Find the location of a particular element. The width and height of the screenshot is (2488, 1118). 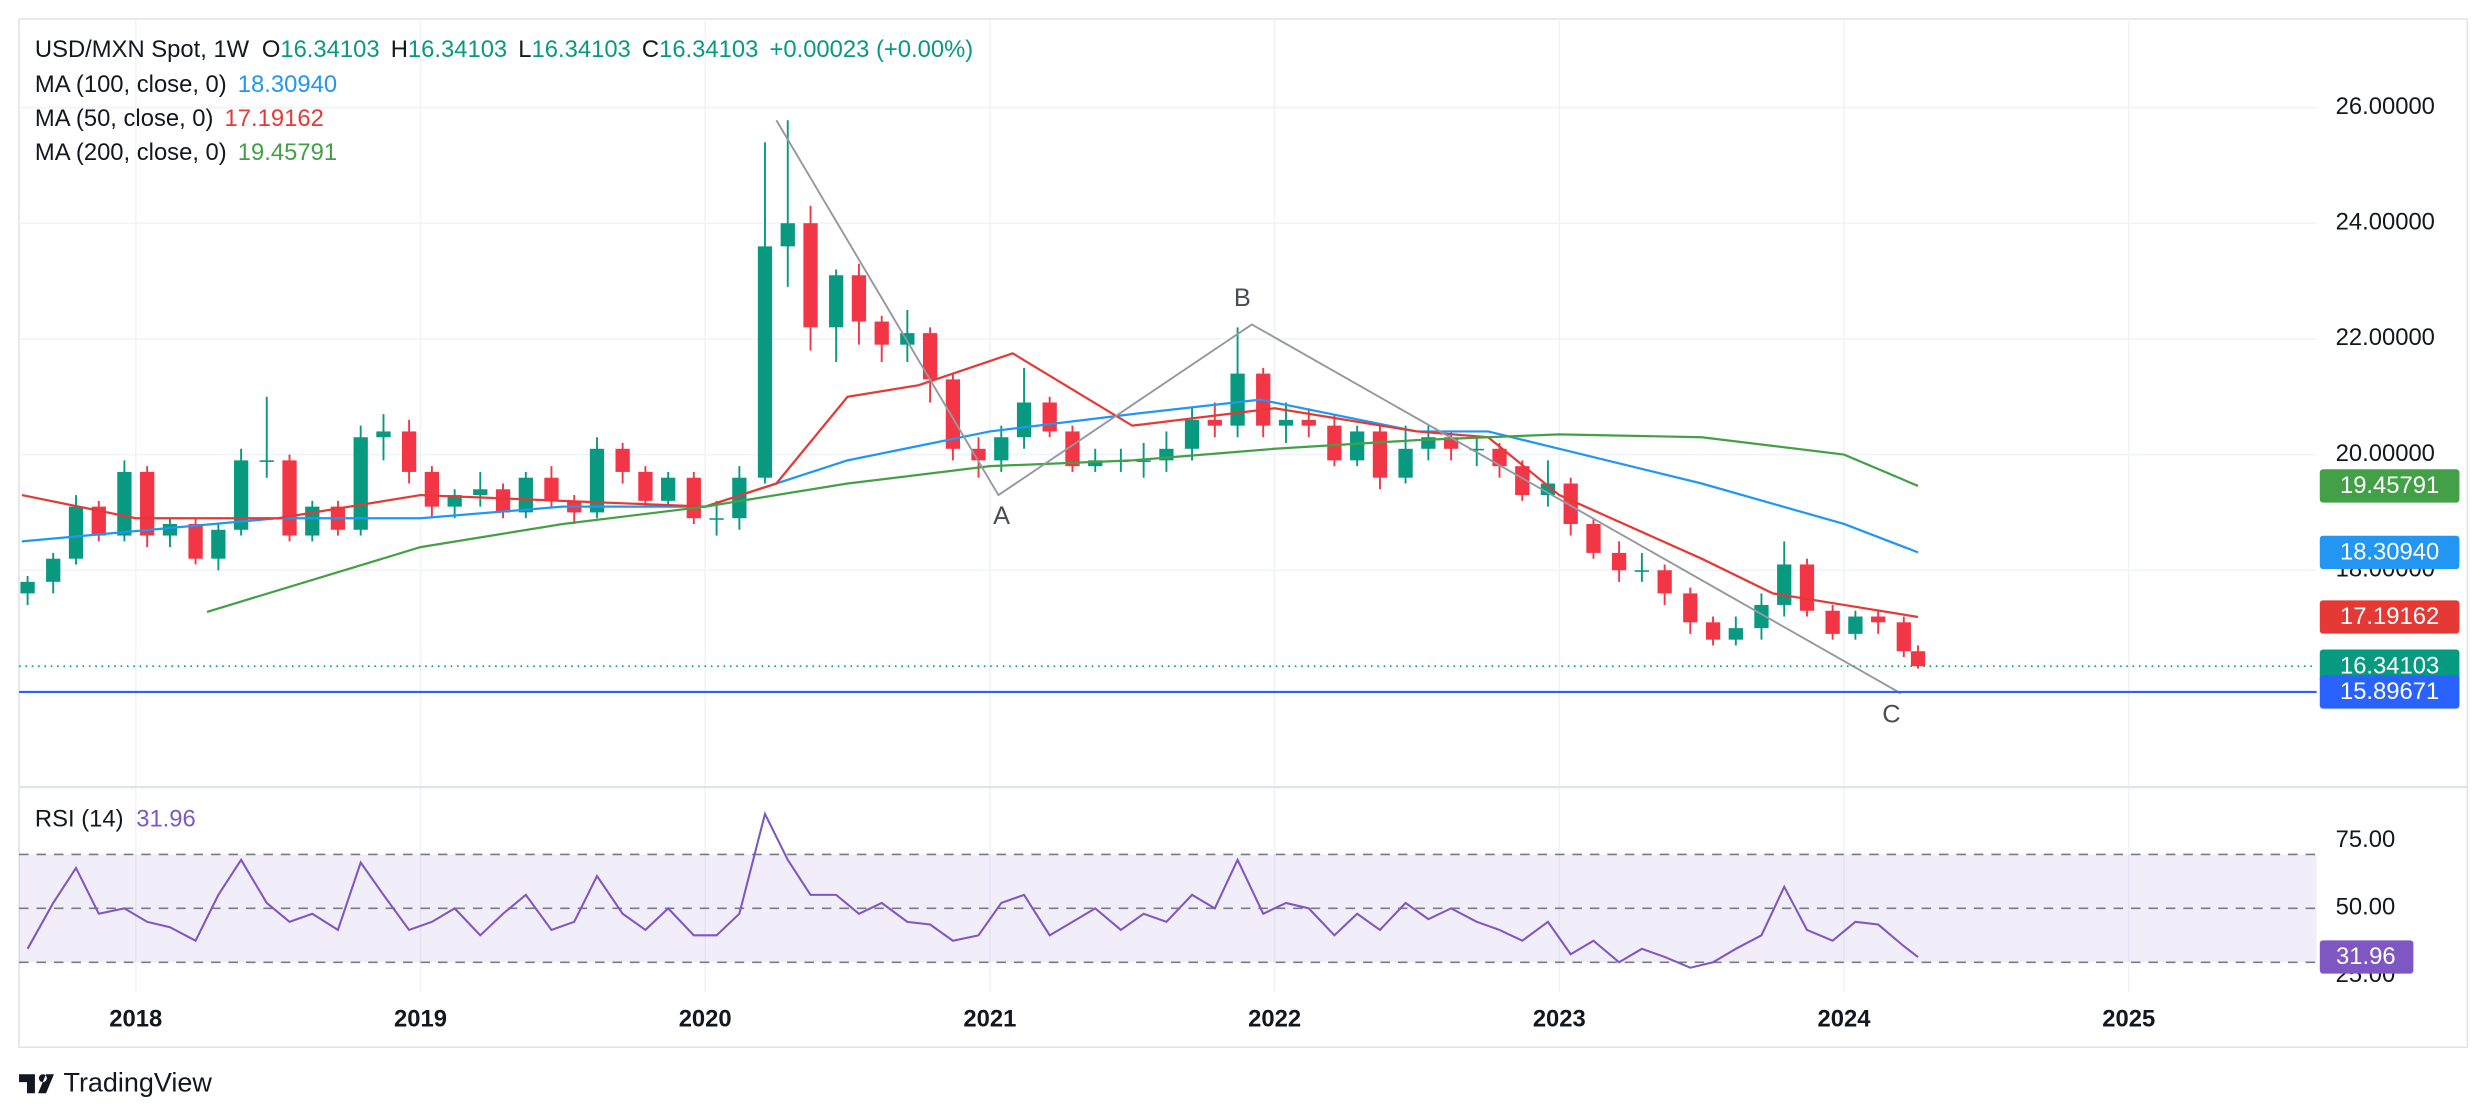

legend-text: 18.30940 is located at coordinates (287, 84).